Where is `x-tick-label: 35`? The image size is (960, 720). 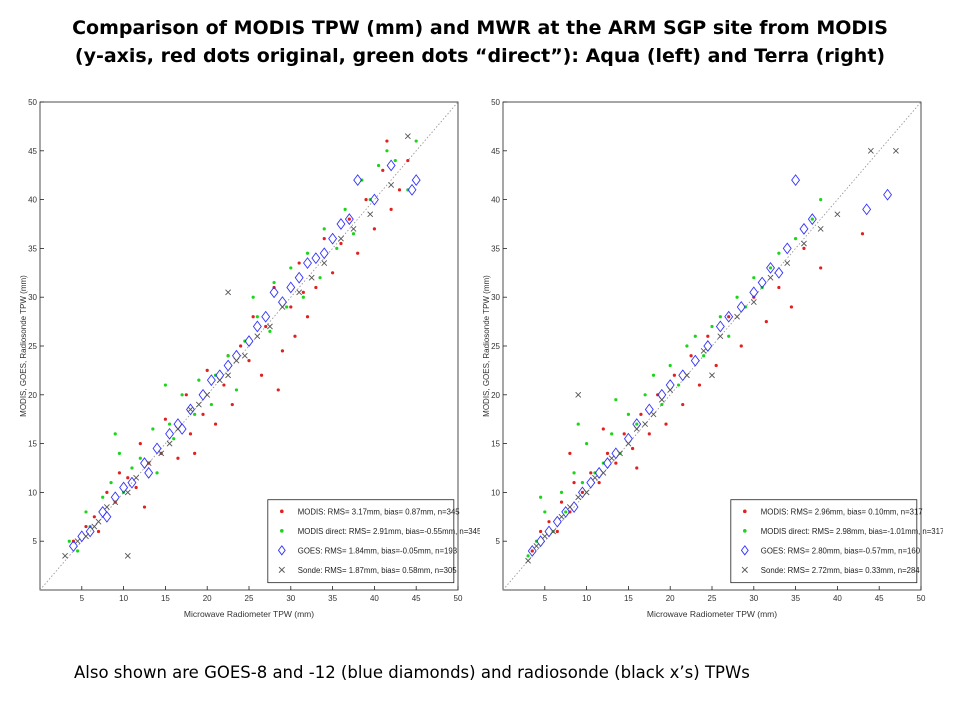
x-tick-label: 35 is located at coordinates (795, 598).